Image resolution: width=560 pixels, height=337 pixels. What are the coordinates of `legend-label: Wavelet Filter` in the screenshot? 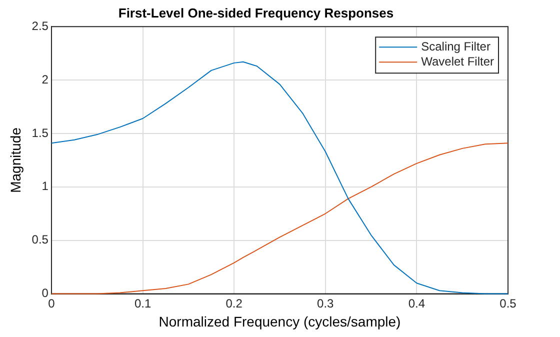 It's located at (457, 61).